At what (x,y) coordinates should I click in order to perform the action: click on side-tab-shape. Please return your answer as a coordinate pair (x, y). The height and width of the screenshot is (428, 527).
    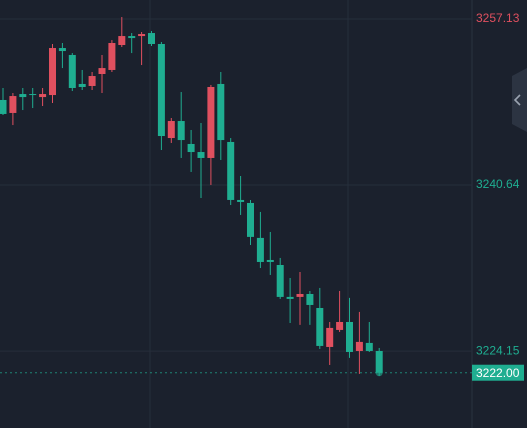
    Looking at the image, I should click on (519, 100).